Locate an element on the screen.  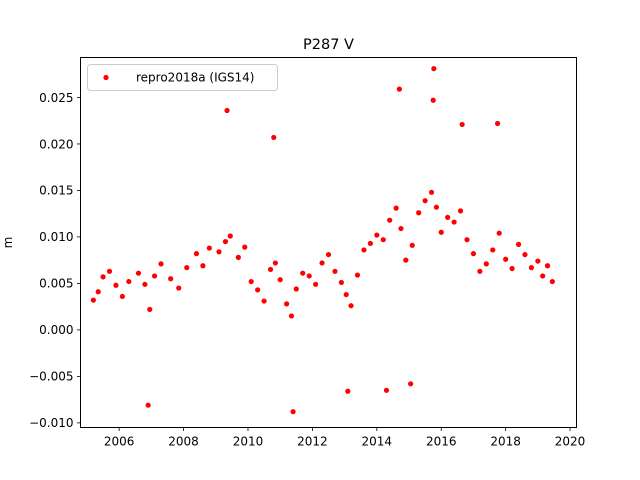
y-tick-label: −0.005 is located at coordinates (51, 377).